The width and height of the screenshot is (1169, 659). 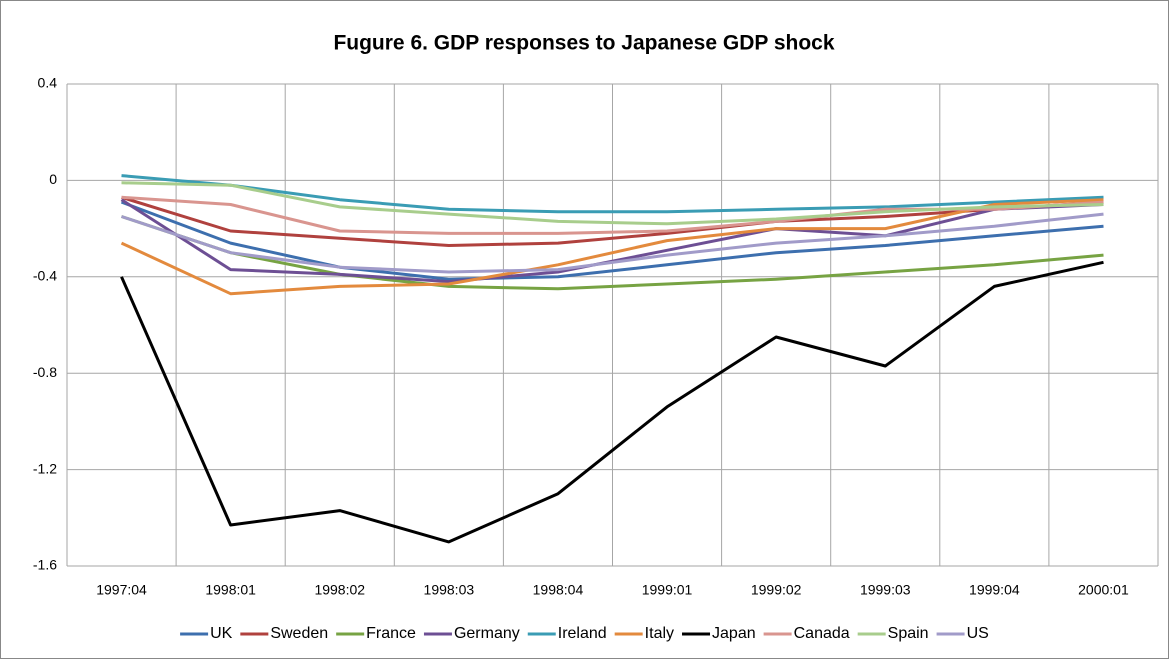 I want to click on legend-label: Italy, so click(x=659, y=633).